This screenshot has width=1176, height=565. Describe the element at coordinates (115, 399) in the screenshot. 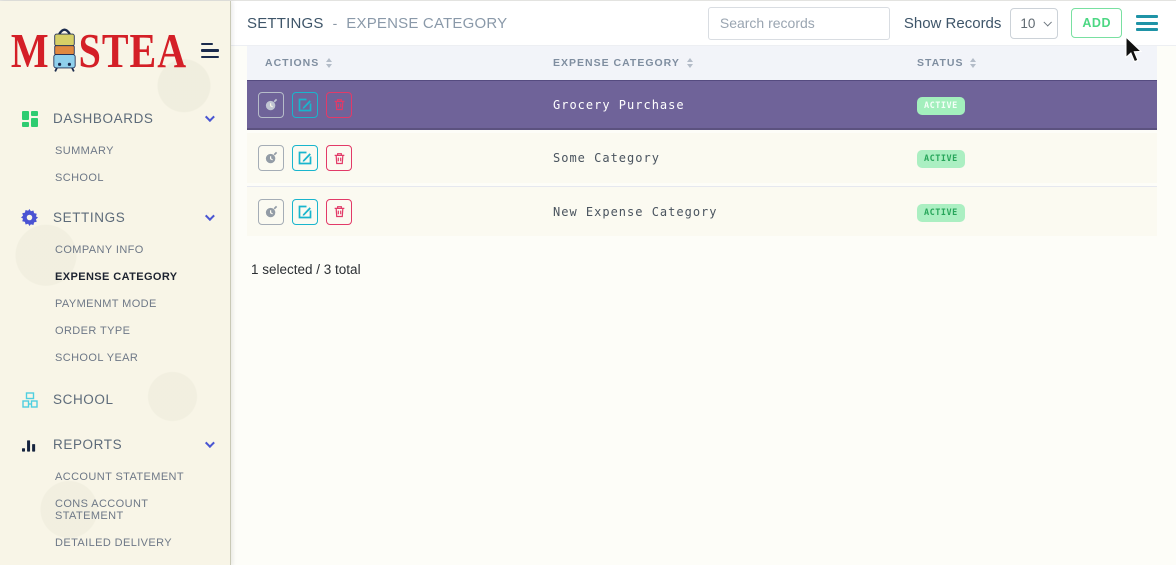

I see `sidebar-item-school: SCHOOL` at that location.